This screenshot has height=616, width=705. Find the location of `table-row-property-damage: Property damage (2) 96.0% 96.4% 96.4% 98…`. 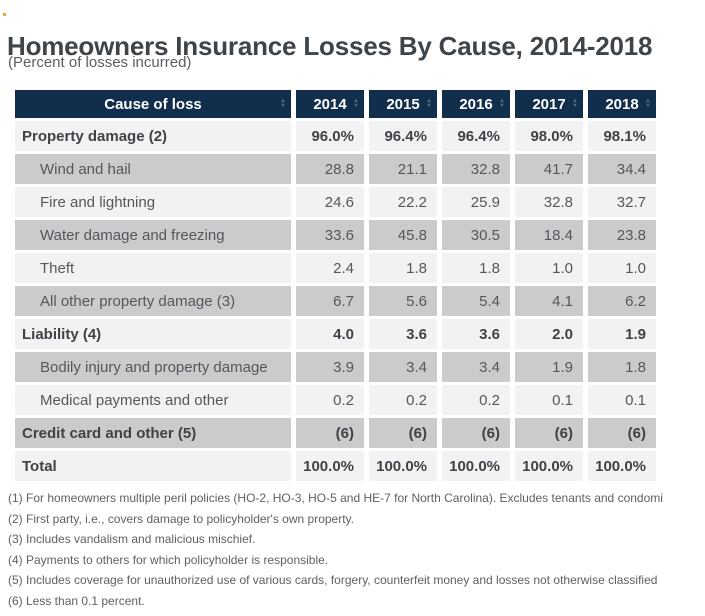

table-row-property-damage: Property damage (2) 96.0% 96.4% 96.4% 98… is located at coordinates (335, 136).